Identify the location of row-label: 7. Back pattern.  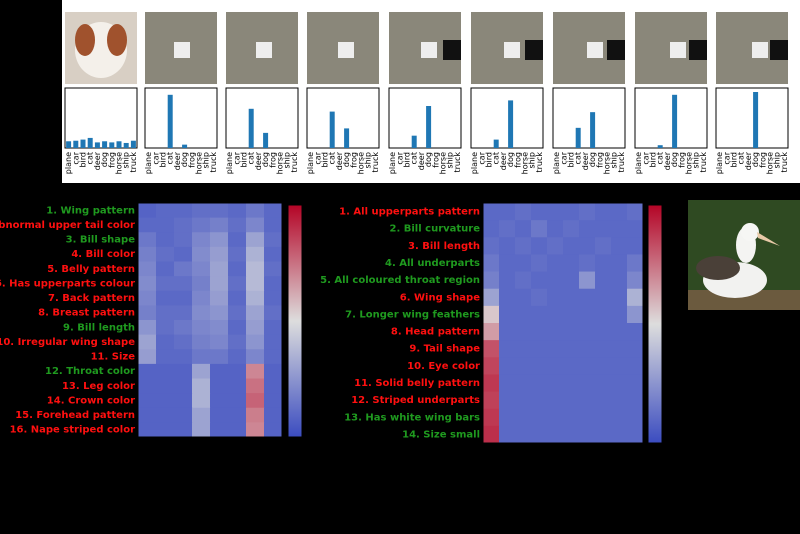
(91, 298).